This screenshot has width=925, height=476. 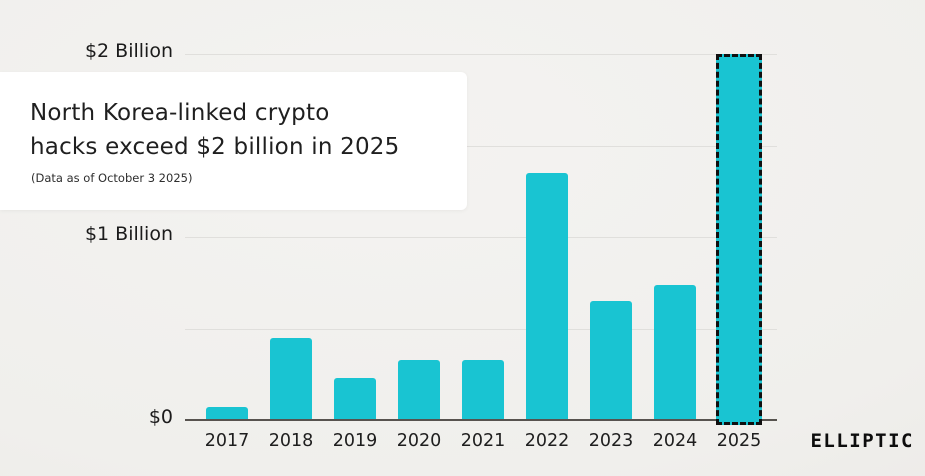 What do you see at coordinates (128, 51) in the screenshot?
I see `y-axis-label: $2 Billion` at bounding box center [128, 51].